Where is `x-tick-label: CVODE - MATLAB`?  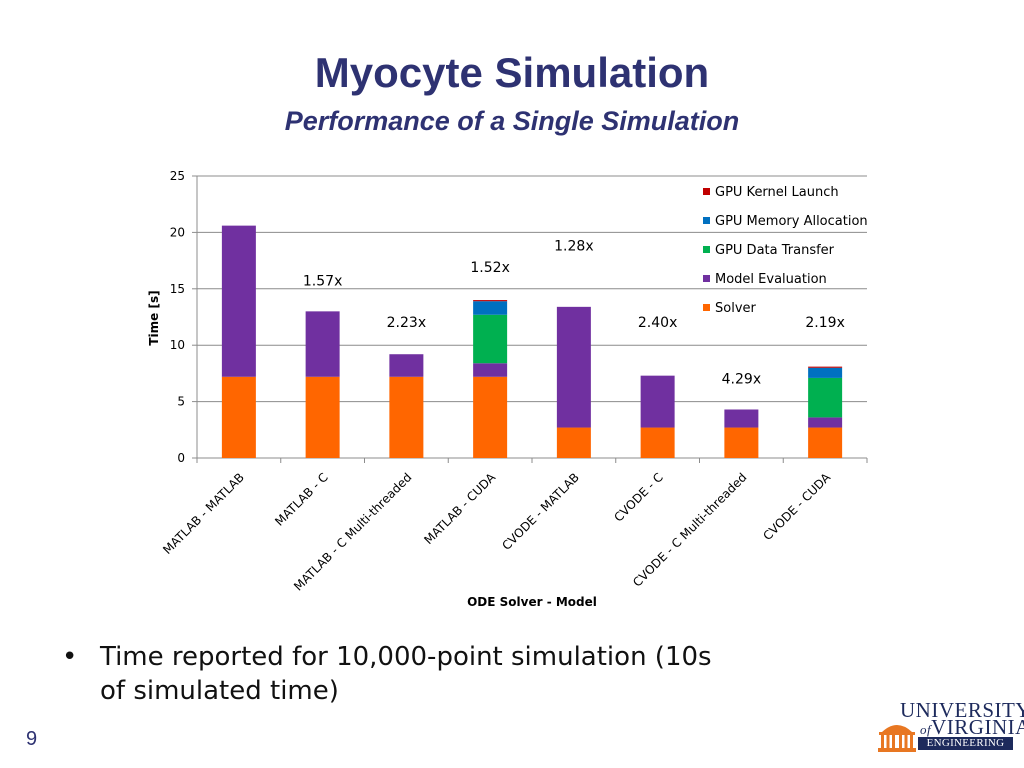 x-tick-label: CVODE - MATLAB is located at coordinates (540, 511).